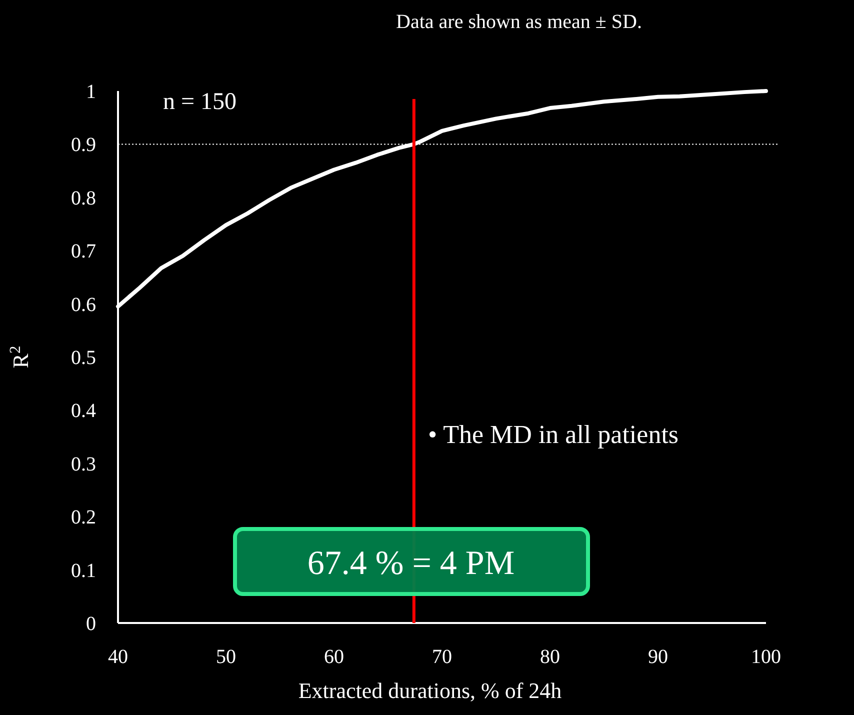 The width and height of the screenshot is (854, 715). Describe the element at coordinates (83, 411) in the screenshot. I see `y-tick-label: 0.4` at that location.